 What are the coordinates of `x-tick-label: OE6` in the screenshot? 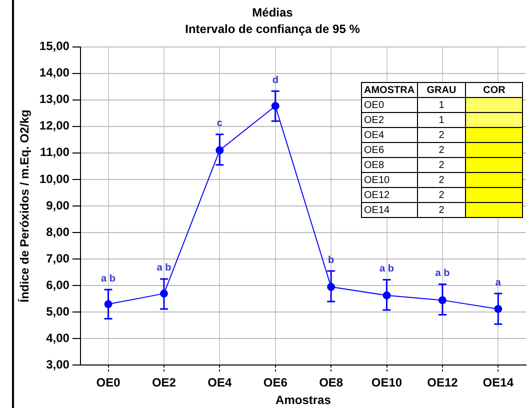 It's located at (275, 383).